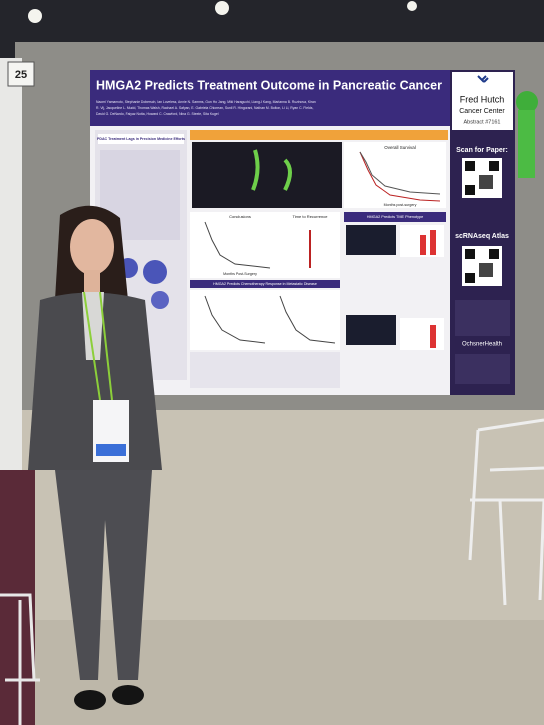 Image resolution: width=544 pixels, height=725 pixels. What do you see at coordinates (103, 575) in the screenshot?
I see `pants` at bounding box center [103, 575].